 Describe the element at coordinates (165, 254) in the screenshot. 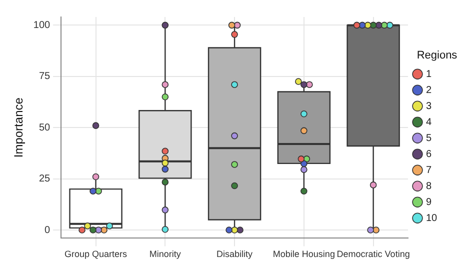

I see `x-tick-label: Minority` at that location.